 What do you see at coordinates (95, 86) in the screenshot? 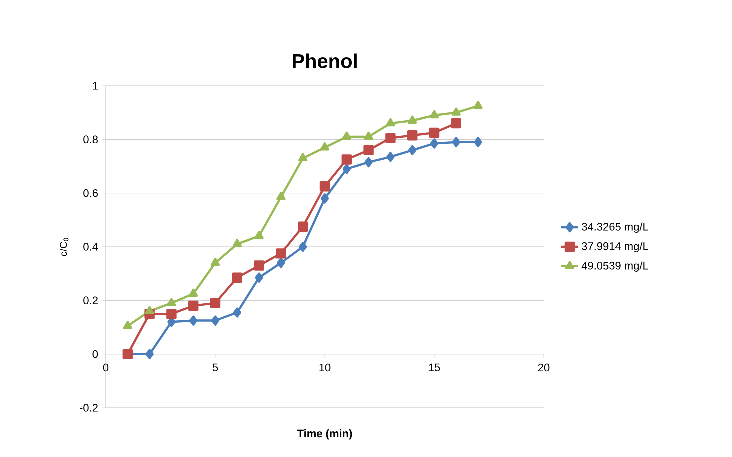
I see `y-tick-label: 1` at bounding box center [95, 86].